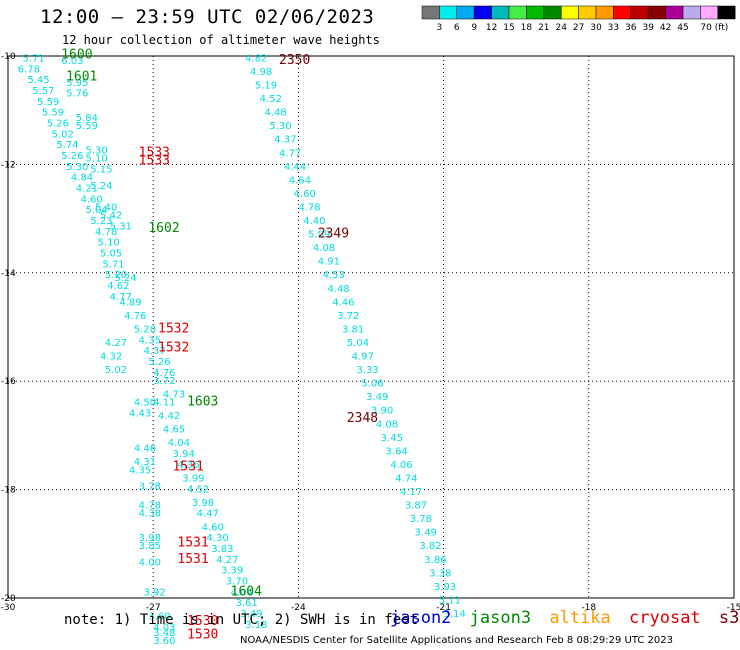  What do you see at coordinates (508, 28) in the screenshot?
I see `color-scale-label: 15` at bounding box center [508, 28].